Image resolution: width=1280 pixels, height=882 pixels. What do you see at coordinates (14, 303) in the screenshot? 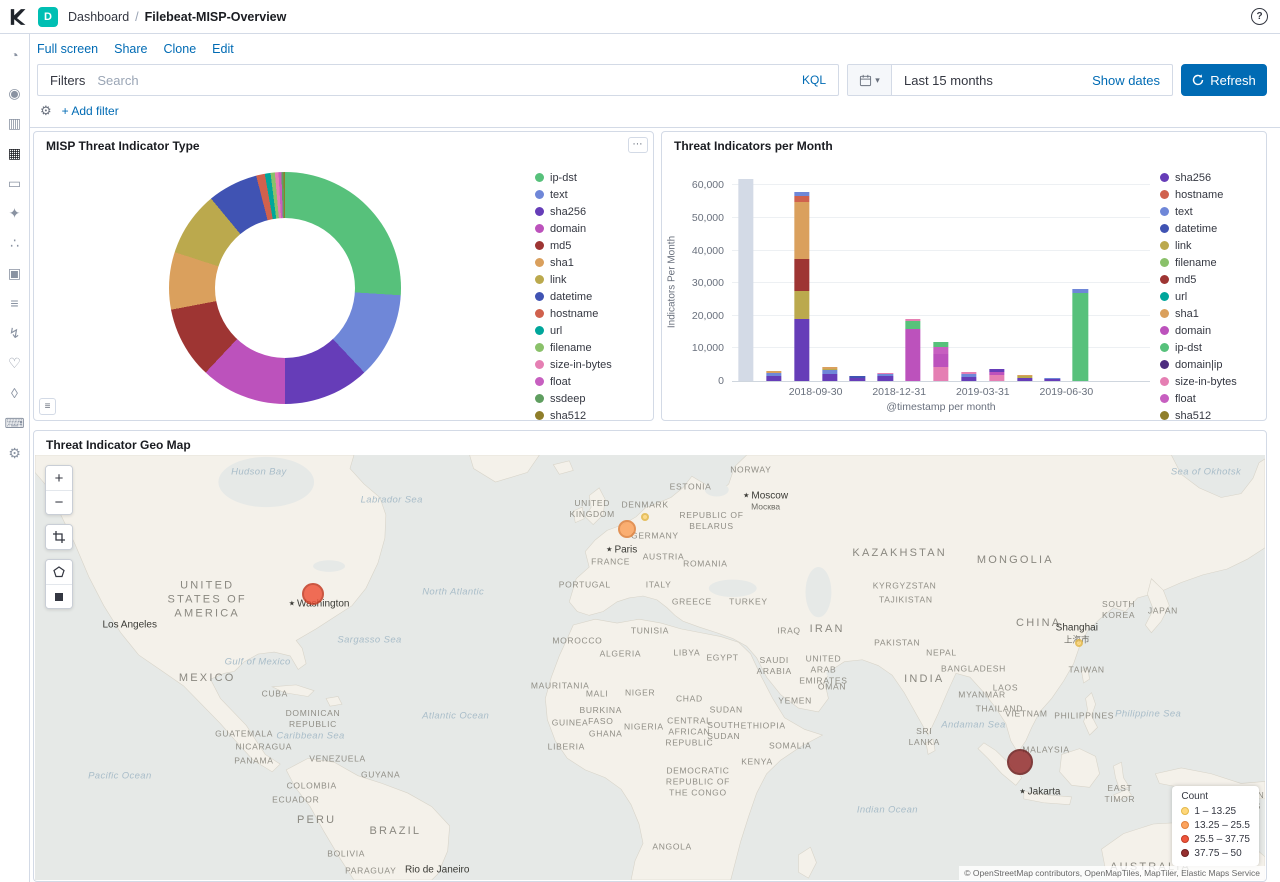
I see `logs-icon: ≡` at bounding box center [14, 303].